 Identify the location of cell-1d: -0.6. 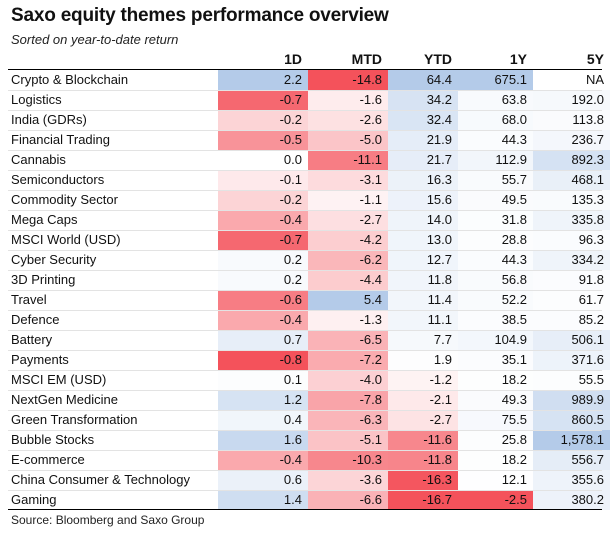
(263, 300).